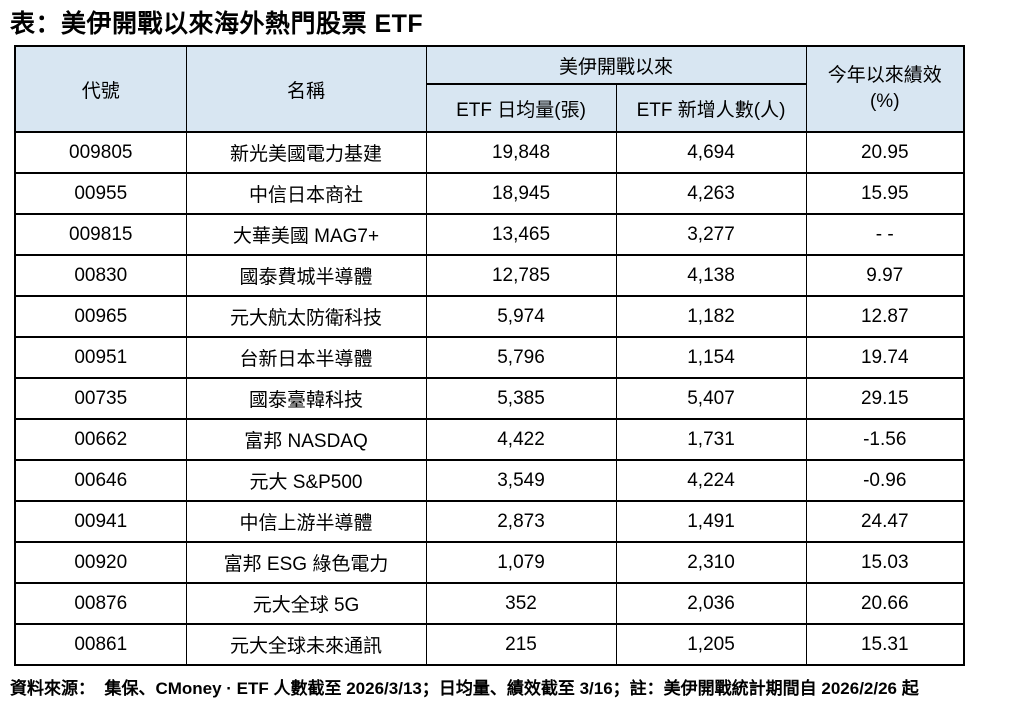 This screenshot has width=1012, height=707. Describe the element at coordinates (521, 480) in the screenshot. I see `cell-avg-volume: 3,549` at that location.